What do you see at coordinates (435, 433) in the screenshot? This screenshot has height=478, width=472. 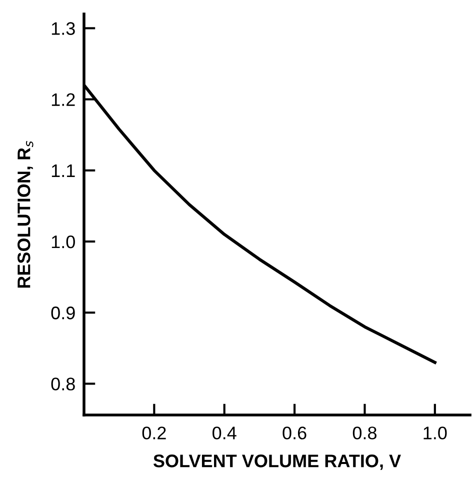 I see `x-tick-label: 1.0` at bounding box center [435, 433].